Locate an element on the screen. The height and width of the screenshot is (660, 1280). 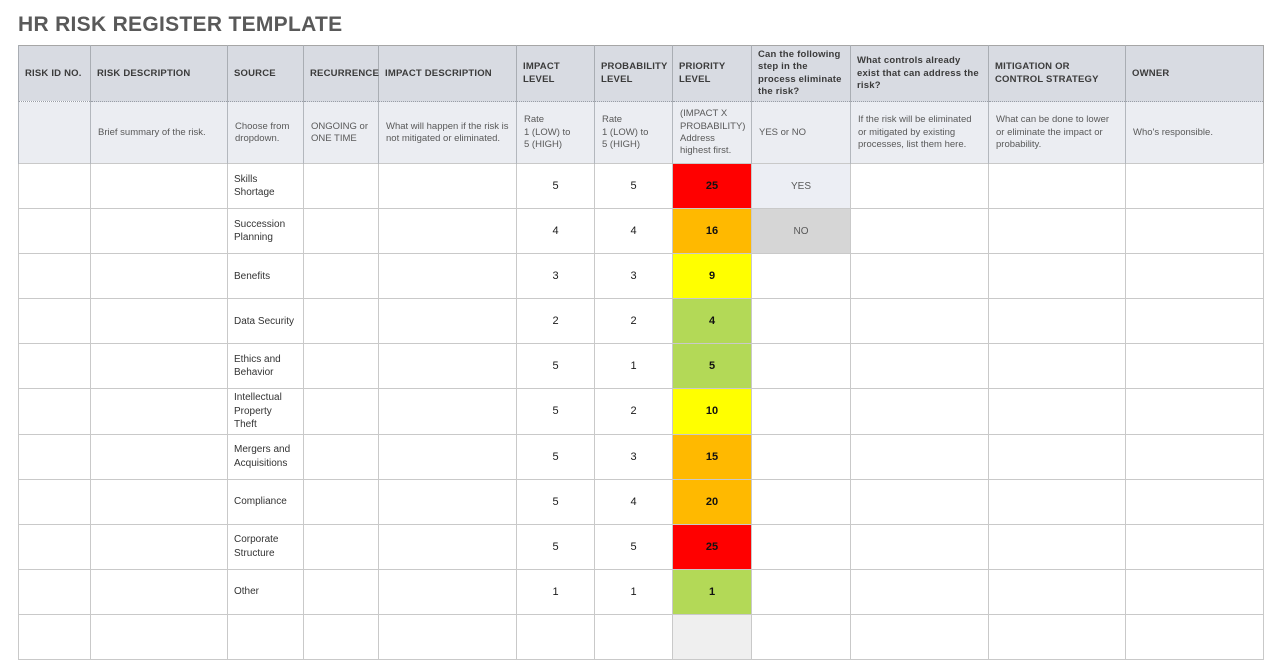
source-cell: Compliance is located at coordinates (265, 501).